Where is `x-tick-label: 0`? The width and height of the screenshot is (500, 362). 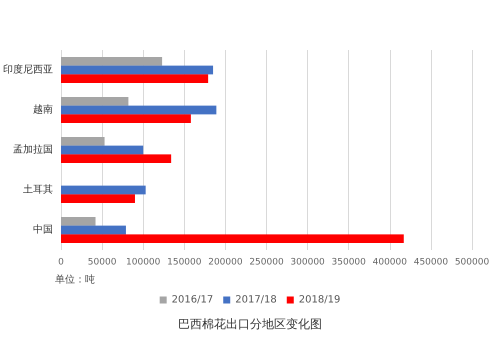 x-tick-label: 0 is located at coordinates (61, 263).